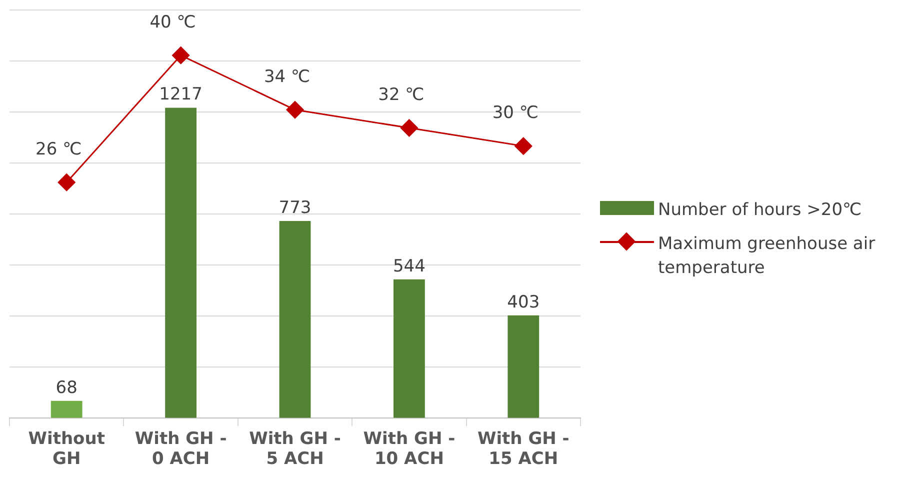  What do you see at coordinates (67, 388) in the screenshot?
I see `data-label: 68` at bounding box center [67, 388].